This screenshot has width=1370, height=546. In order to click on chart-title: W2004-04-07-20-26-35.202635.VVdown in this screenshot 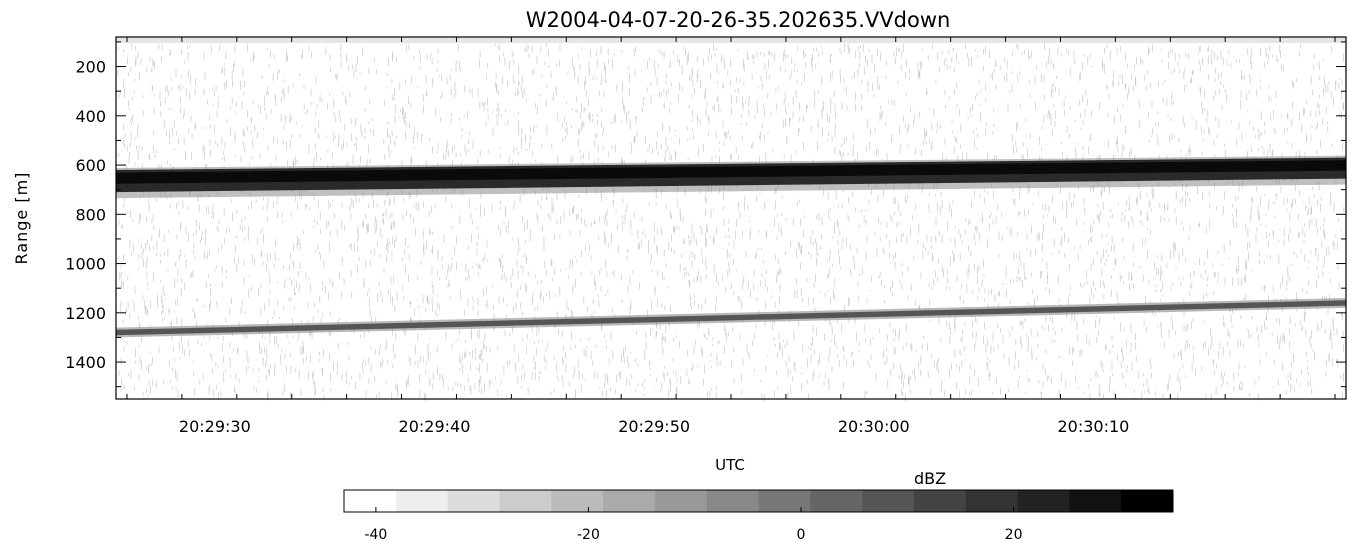, I will do `click(738, 20)`.